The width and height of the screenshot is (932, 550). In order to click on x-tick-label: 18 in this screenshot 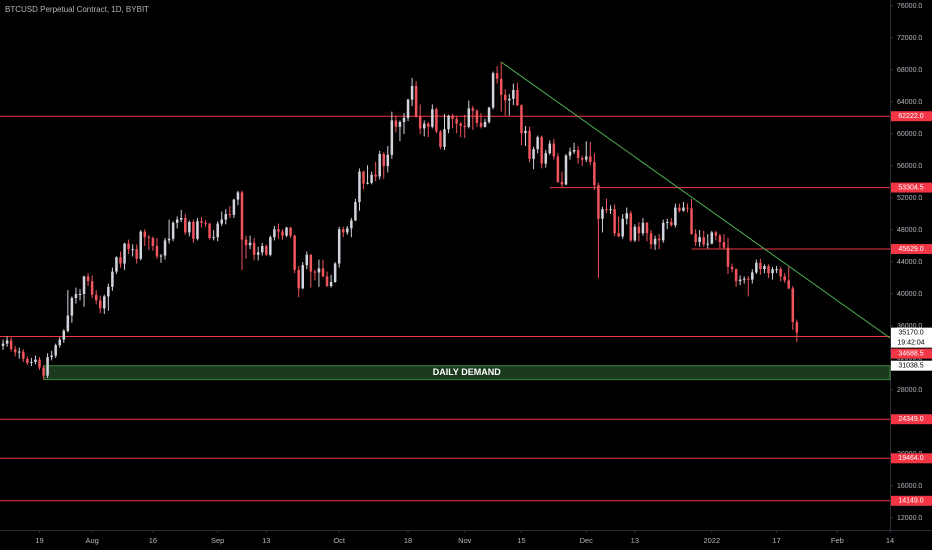, I will do `click(408, 540)`.